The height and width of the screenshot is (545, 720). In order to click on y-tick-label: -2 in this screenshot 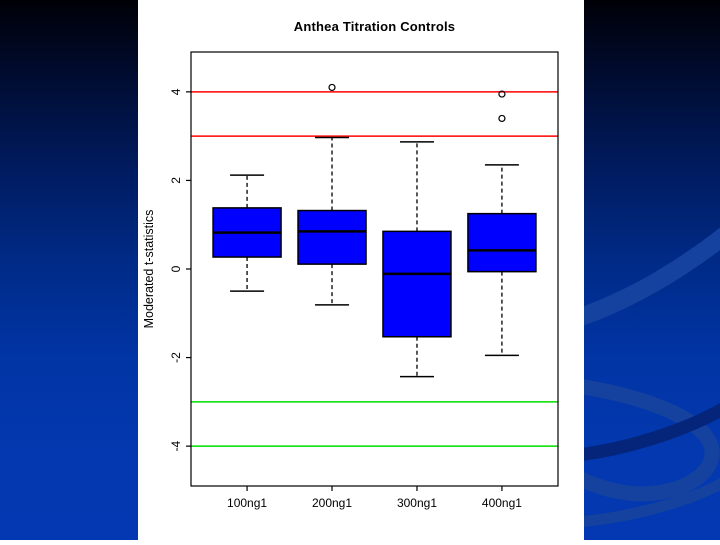, I will do `click(176, 357)`.